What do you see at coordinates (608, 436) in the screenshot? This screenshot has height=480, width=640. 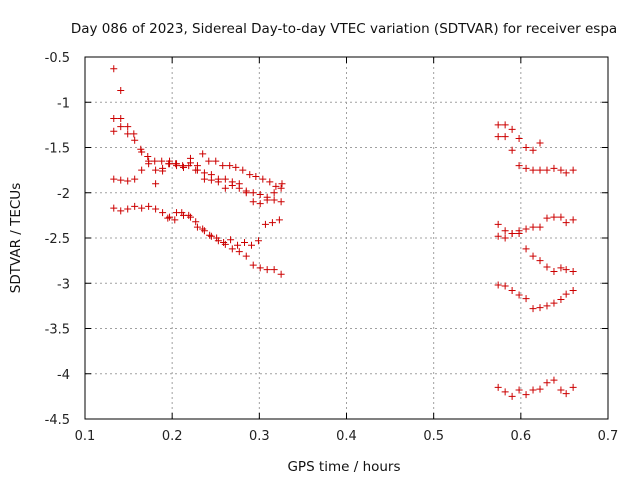 I see `x-tick-label: 0.7` at bounding box center [608, 436].